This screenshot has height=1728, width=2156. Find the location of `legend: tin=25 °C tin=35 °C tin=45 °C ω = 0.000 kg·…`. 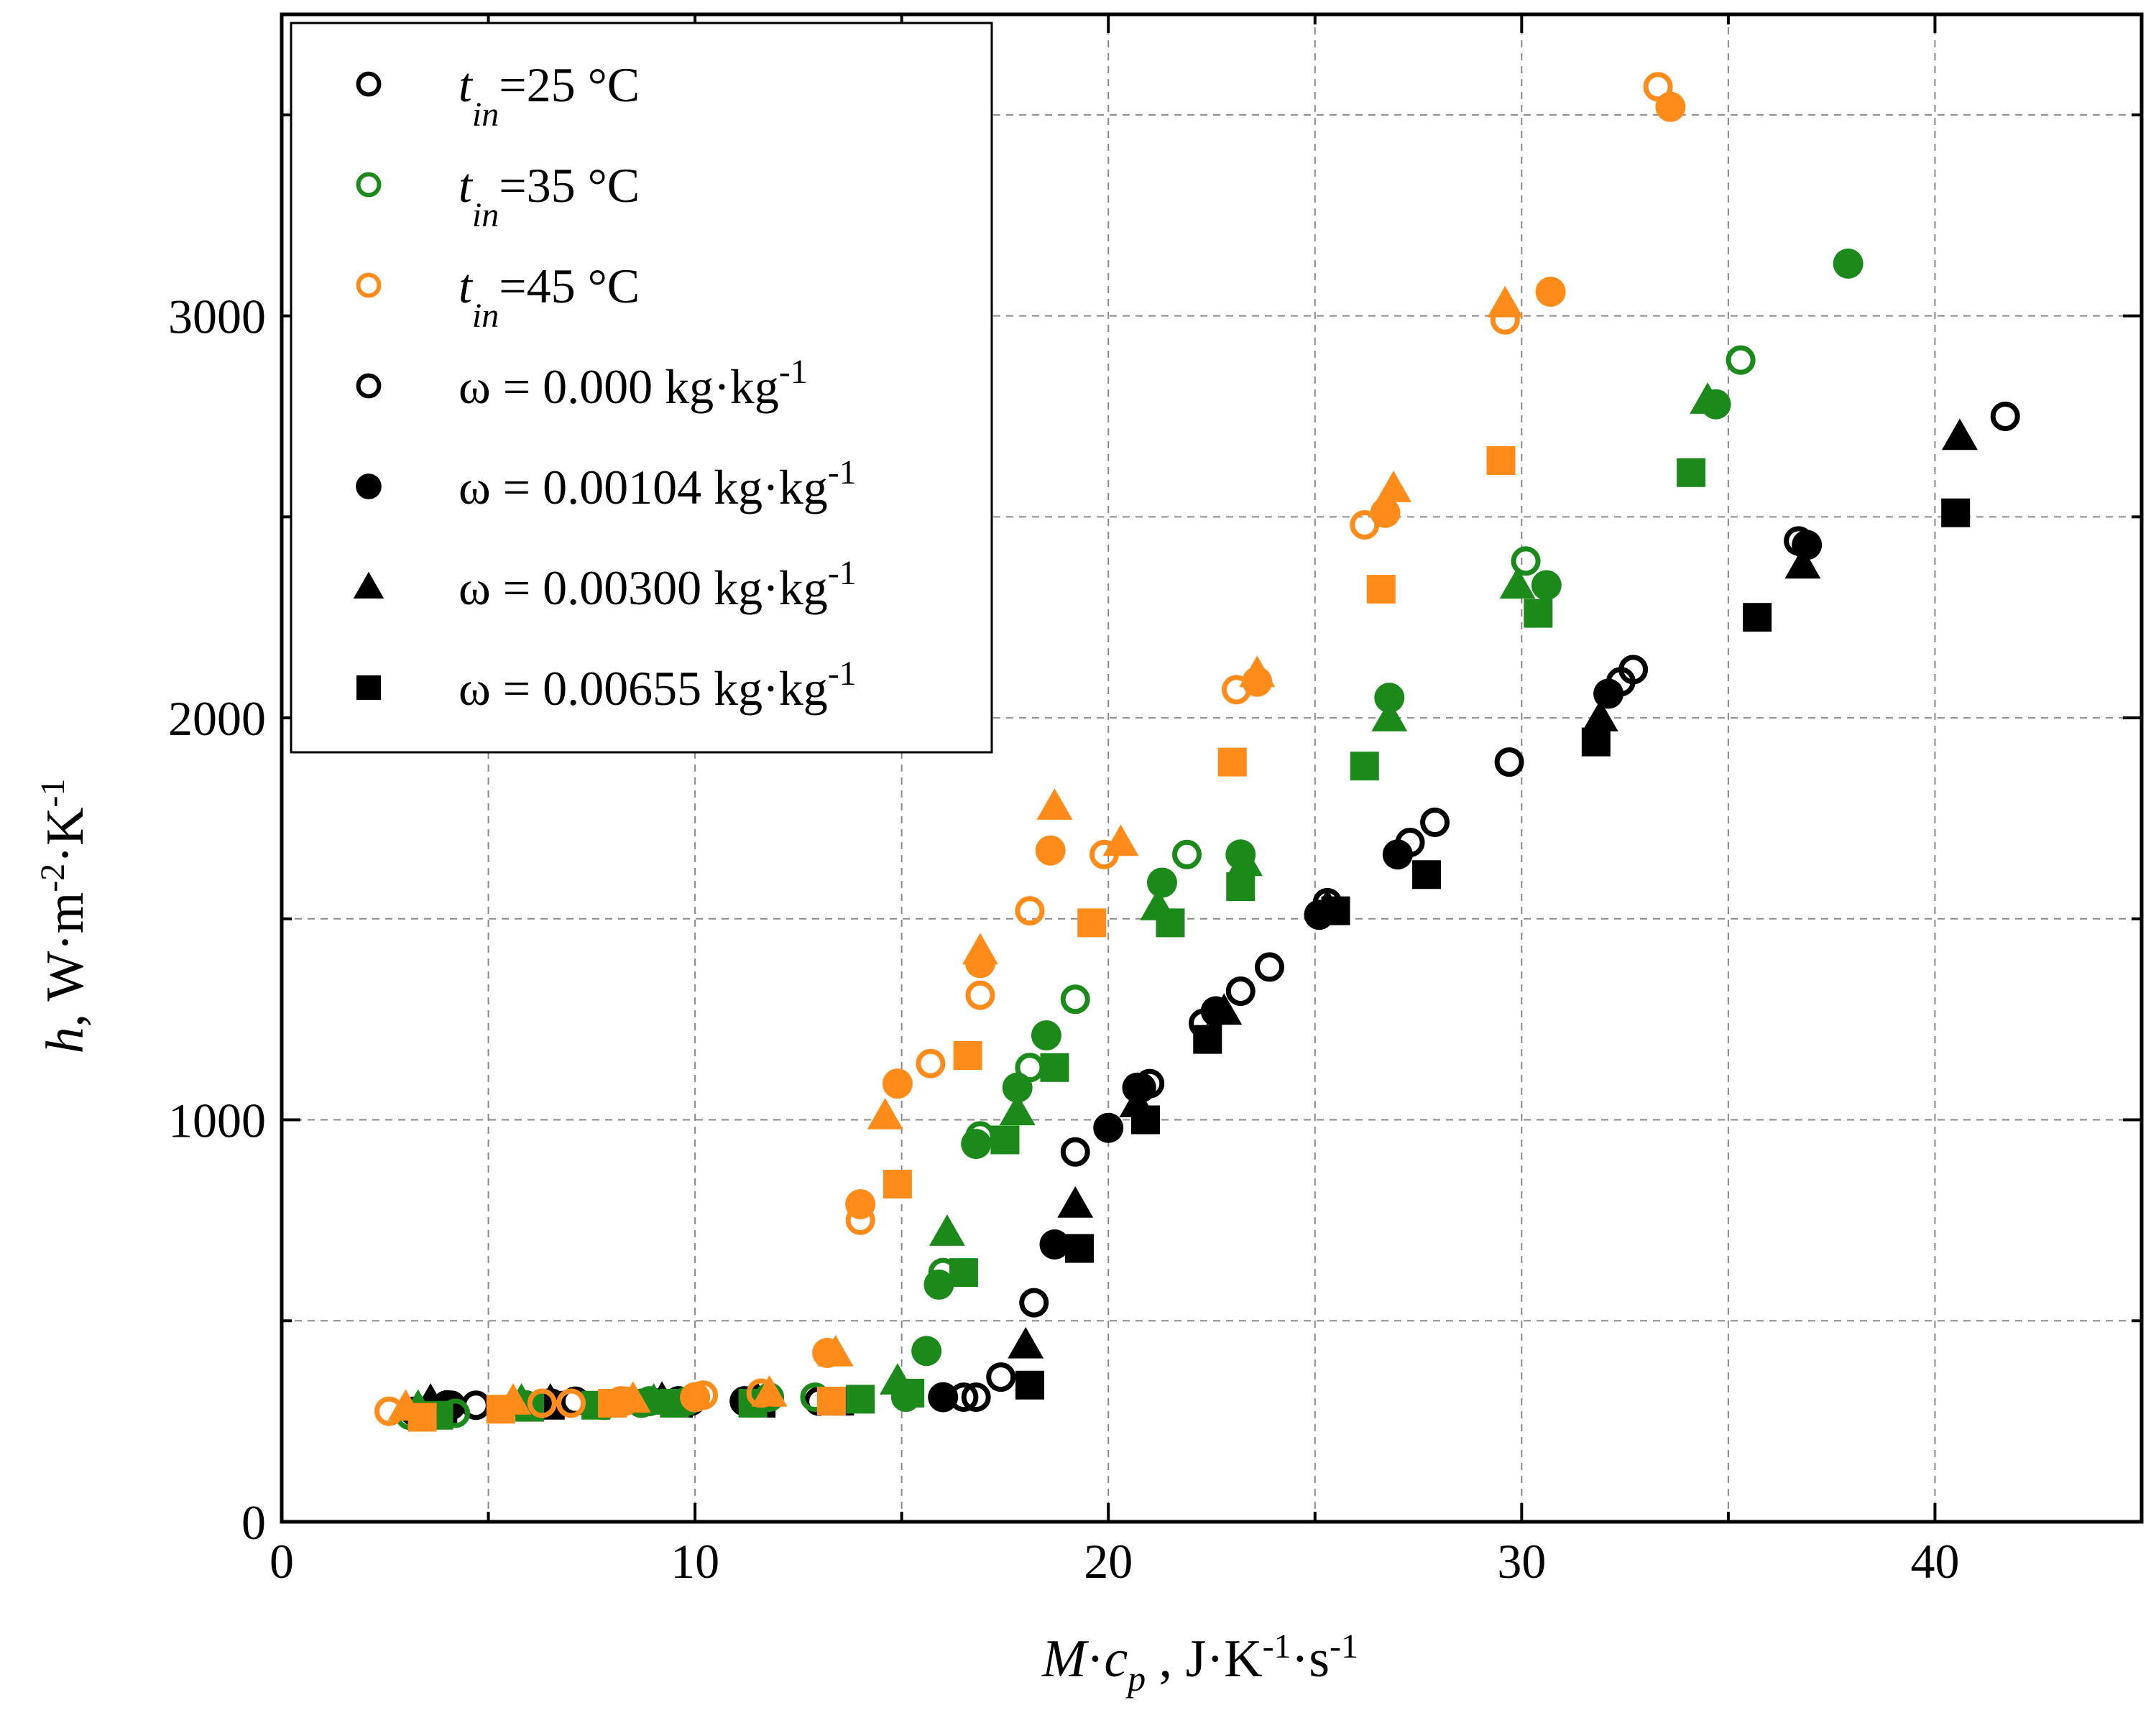

legend: tin=25 °C tin=35 °C tin=45 °C ω = 0.000 kg·… is located at coordinates (641, 388).